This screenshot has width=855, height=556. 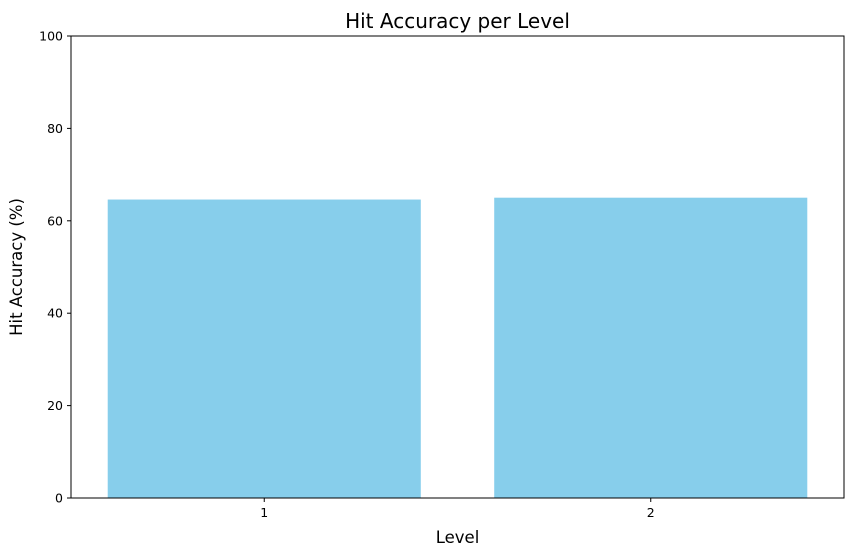 I want to click on y-tick-label: 100, so click(x=51, y=36).